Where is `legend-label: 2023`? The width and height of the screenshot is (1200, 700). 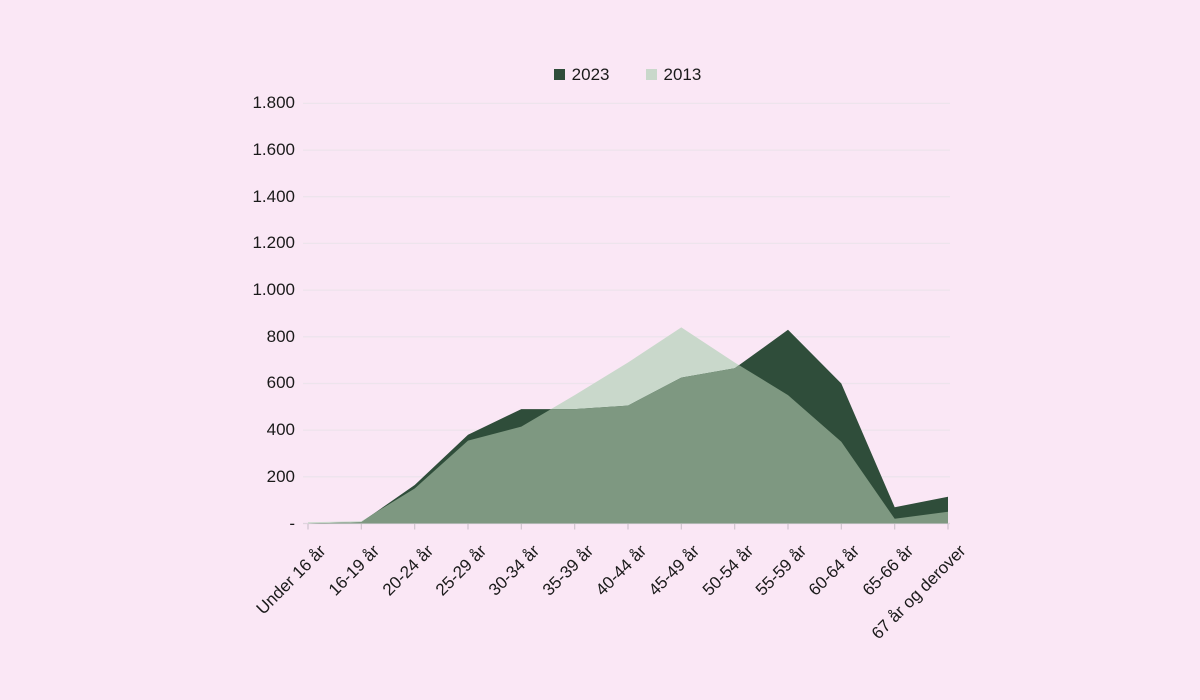
legend-label: 2023 is located at coordinates (590, 74).